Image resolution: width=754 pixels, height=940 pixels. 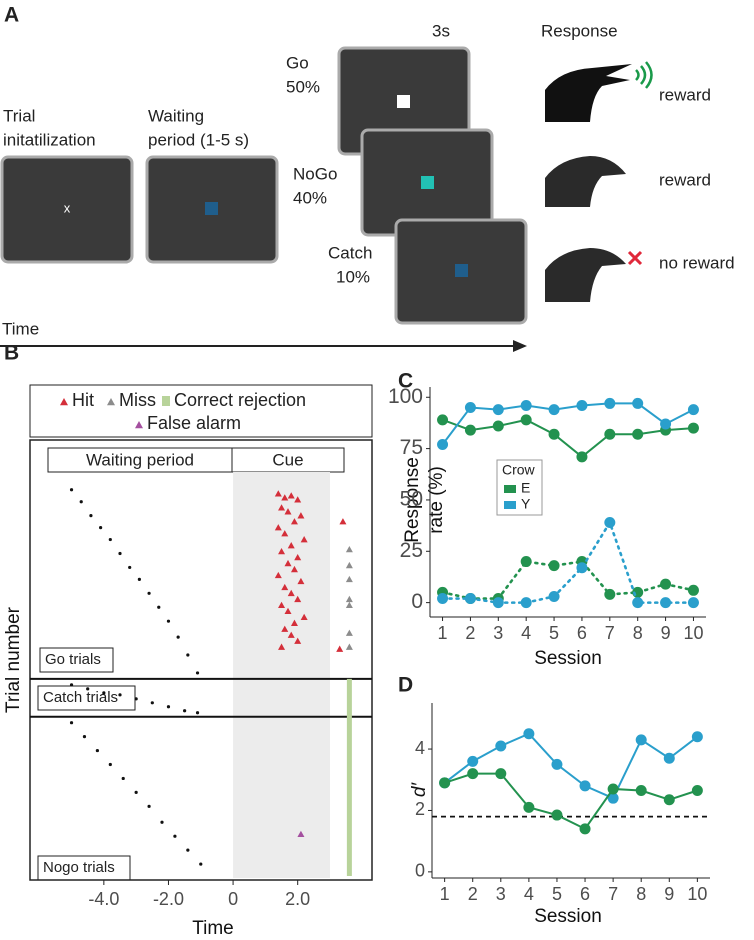 I want to click on section-label: Go trials, so click(x=73, y=659).